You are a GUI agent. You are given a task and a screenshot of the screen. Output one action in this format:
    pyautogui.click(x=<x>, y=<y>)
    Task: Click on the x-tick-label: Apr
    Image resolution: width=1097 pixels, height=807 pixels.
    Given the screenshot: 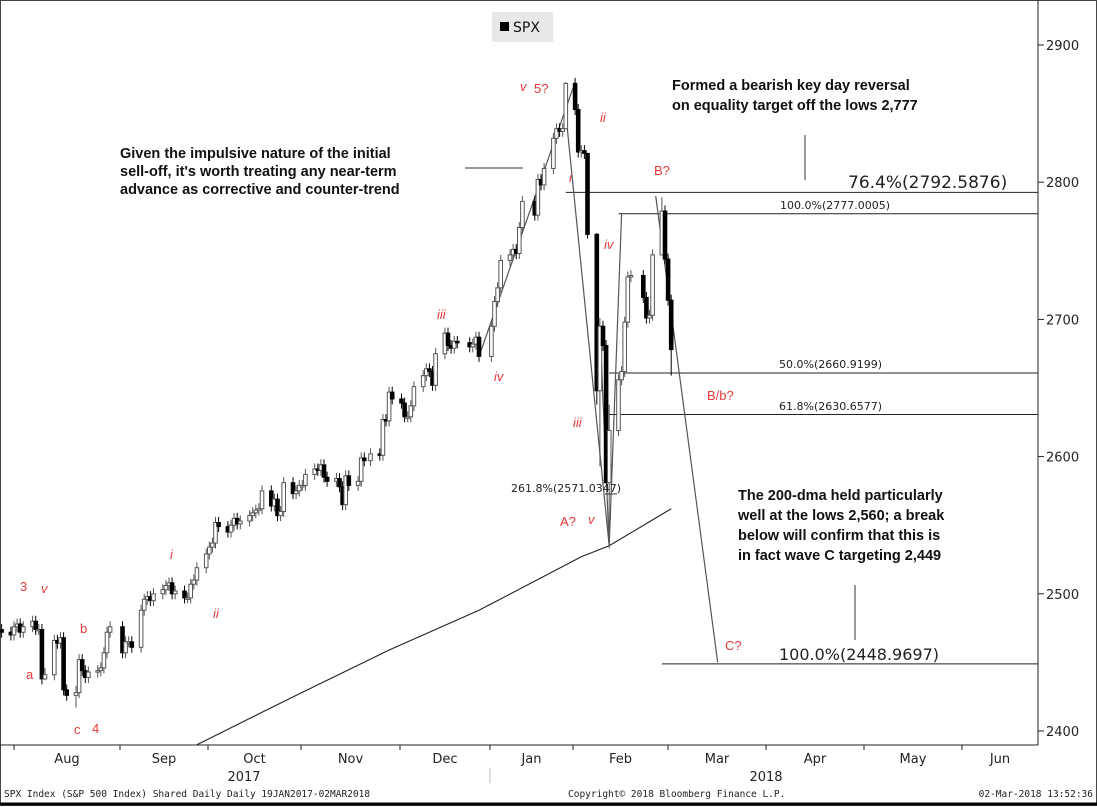 What is the action you would take?
    pyautogui.click(x=815, y=759)
    